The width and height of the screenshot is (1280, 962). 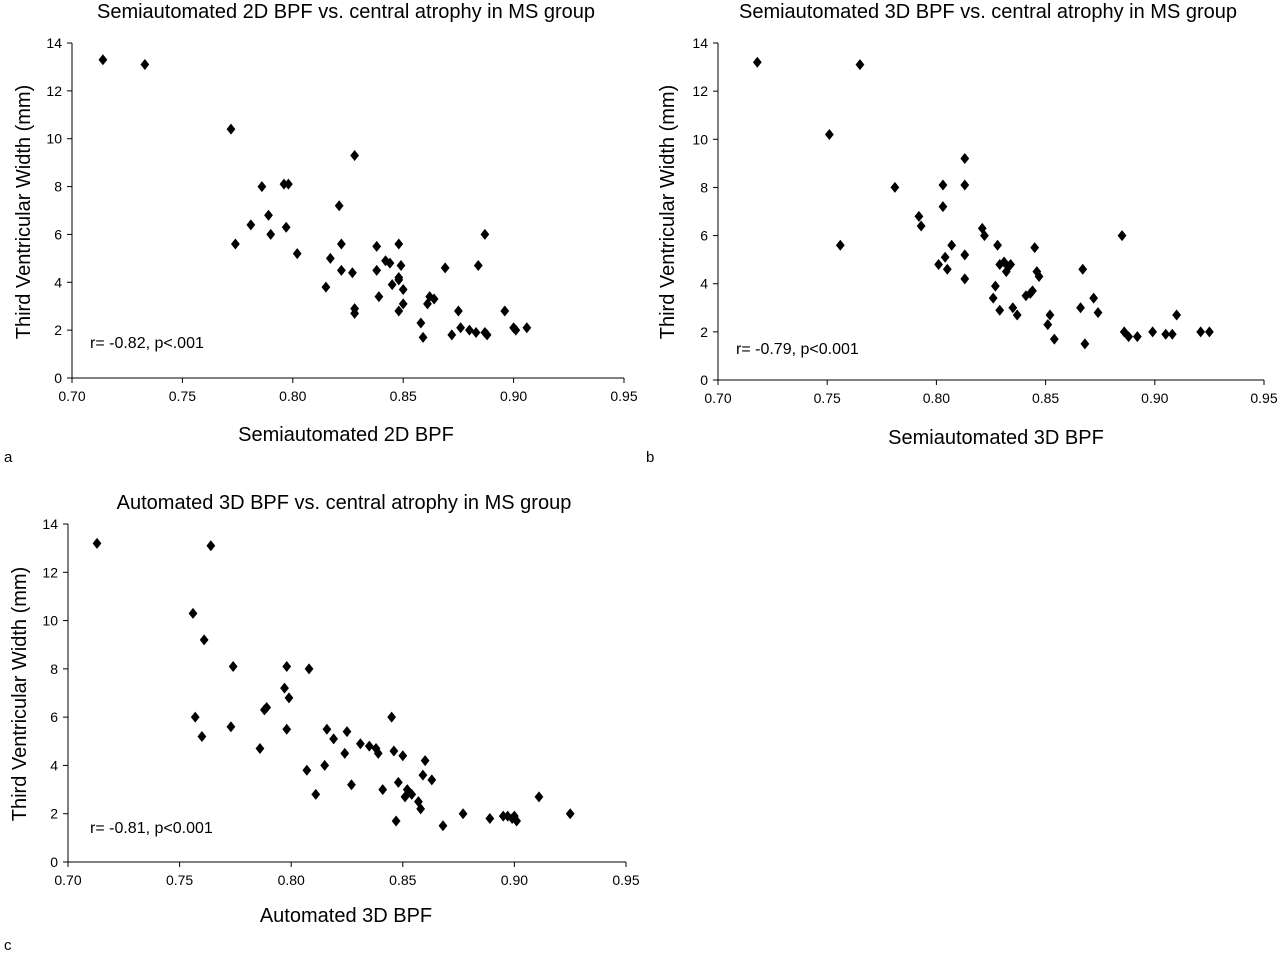 What do you see at coordinates (333, 684) in the screenshot?
I see `panel-c-points` at bounding box center [333, 684].